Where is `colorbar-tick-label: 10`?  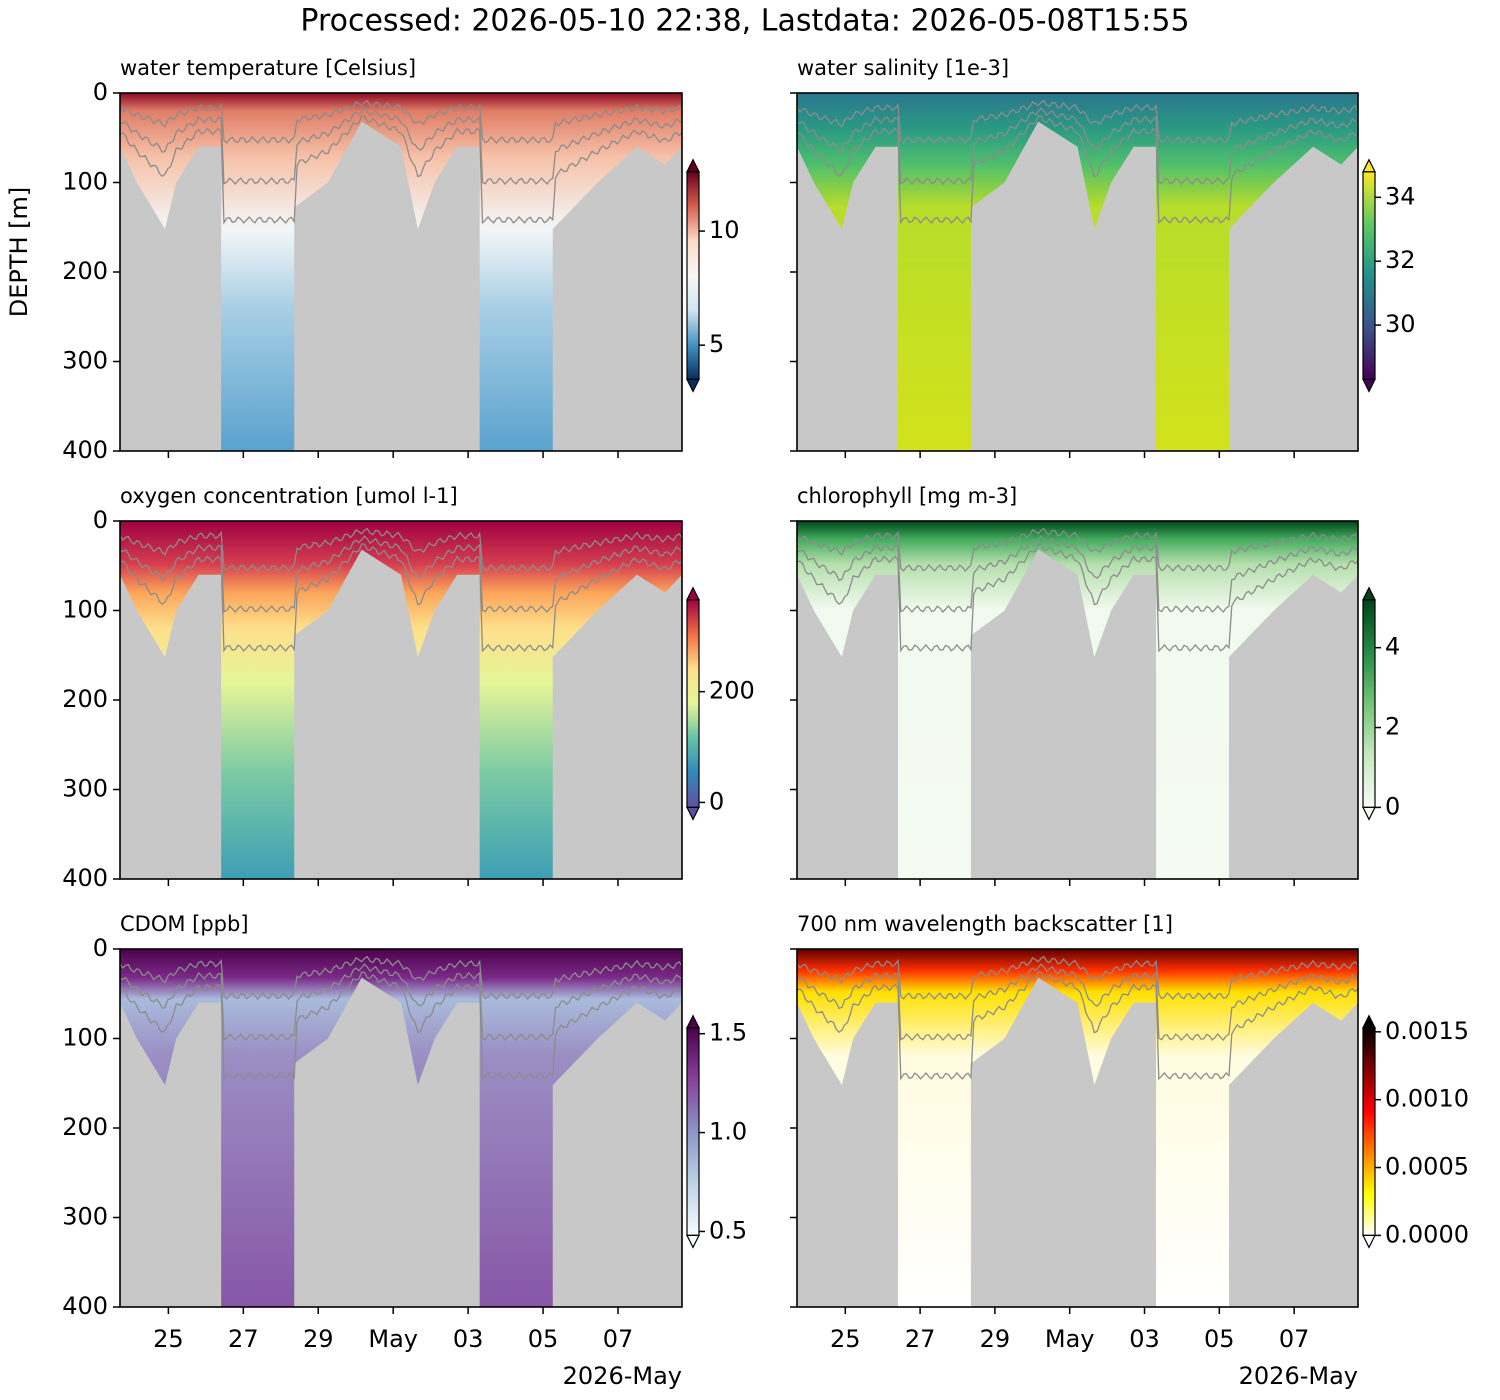 colorbar-tick-label: 10 is located at coordinates (724, 230).